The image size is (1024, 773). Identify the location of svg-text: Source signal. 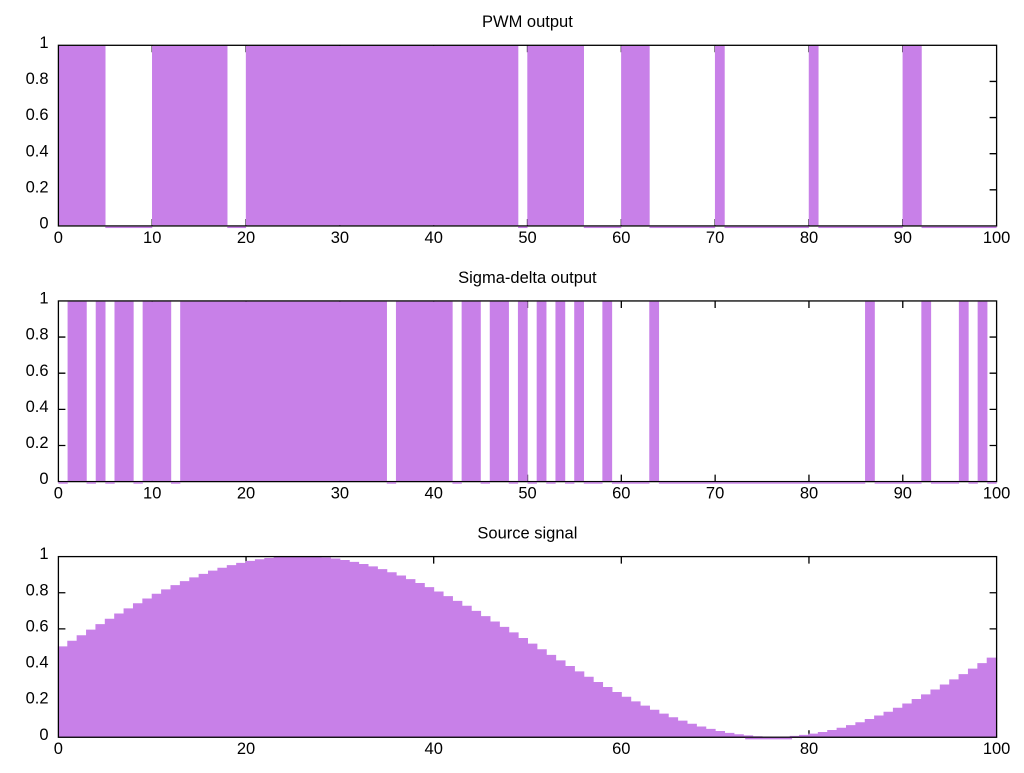
(527, 533).